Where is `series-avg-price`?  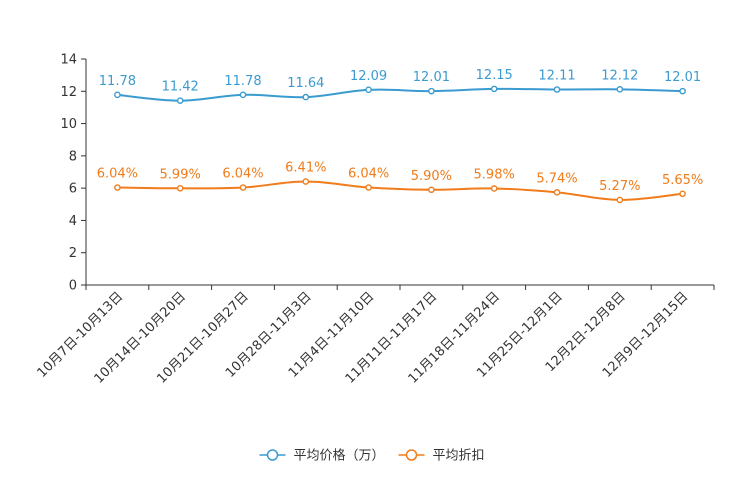 series-avg-price is located at coordinates (400, 94).